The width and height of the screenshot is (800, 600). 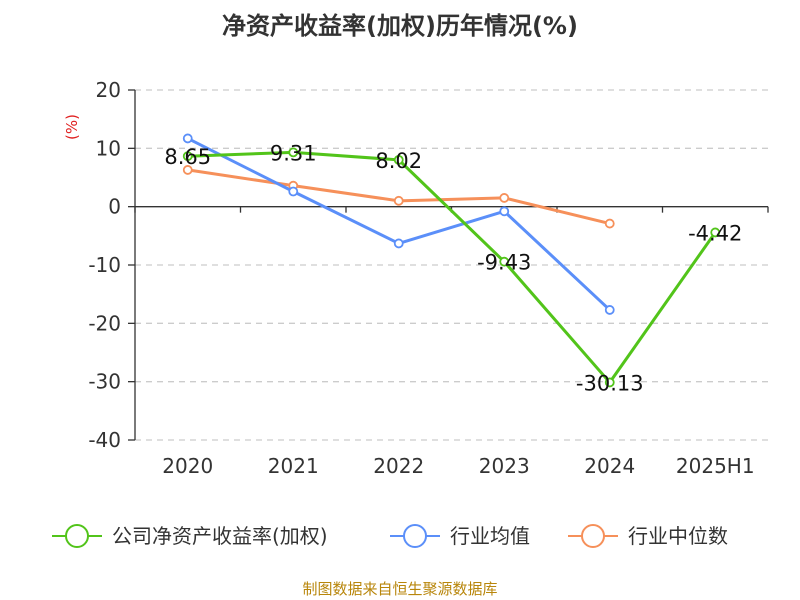 What do you see at coordinates (400, 589) in the screenshot?
I see `source-note: 制图数据来自恒生聚源数据库` at bounding box center [400, 589].